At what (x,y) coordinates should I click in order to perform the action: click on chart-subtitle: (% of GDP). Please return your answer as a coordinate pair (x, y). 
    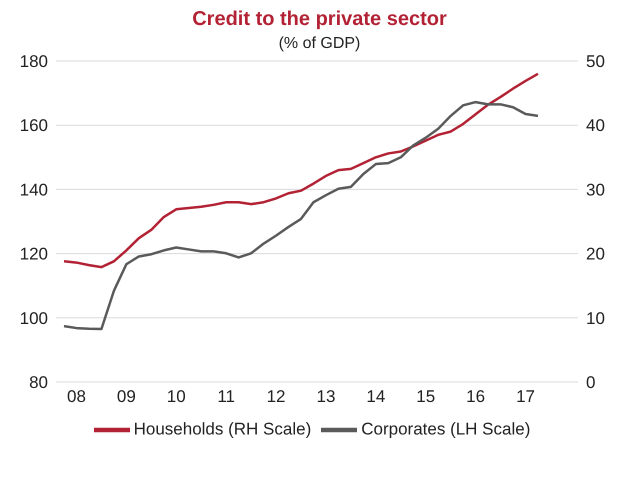
    Looking at the image, I should click on (320, 44).